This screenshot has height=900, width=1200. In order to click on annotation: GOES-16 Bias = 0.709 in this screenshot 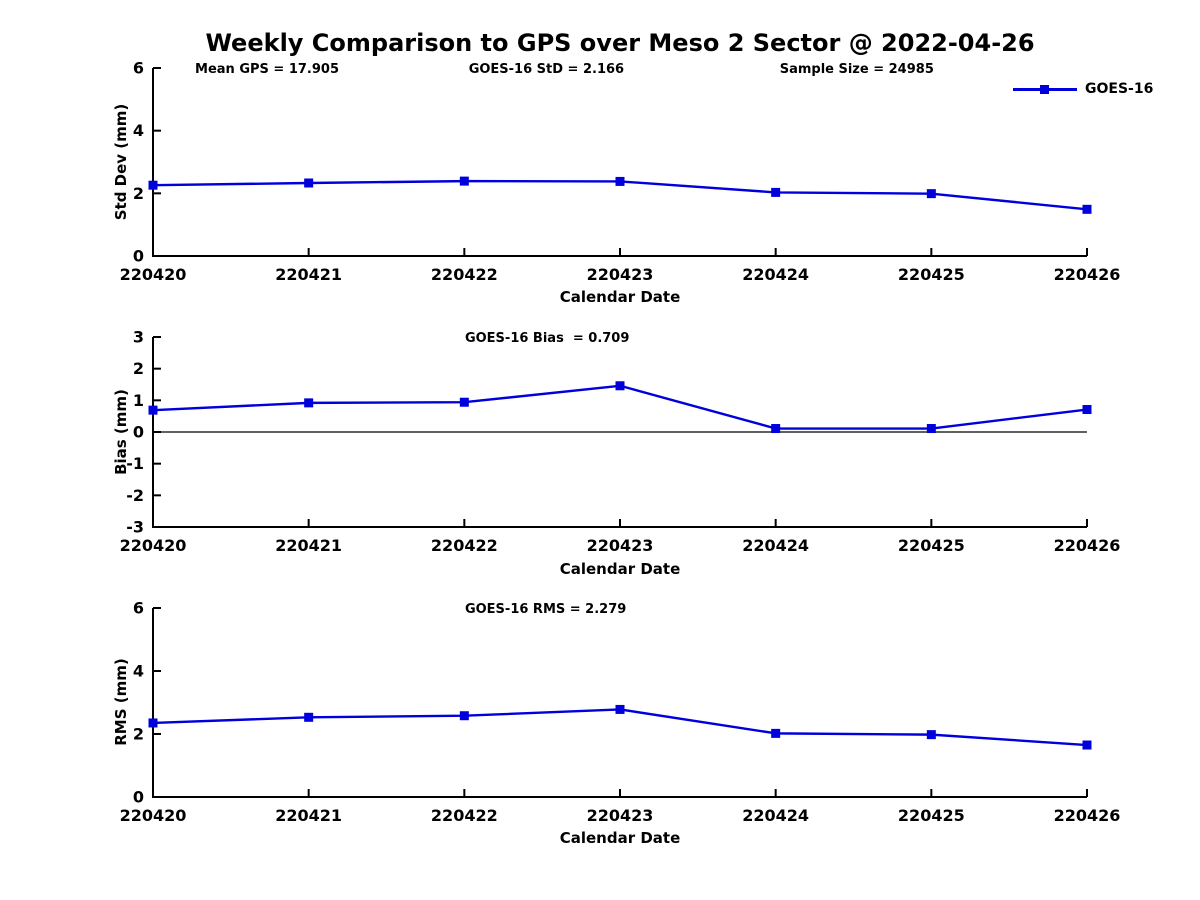, I will do `click(547, 338)`.